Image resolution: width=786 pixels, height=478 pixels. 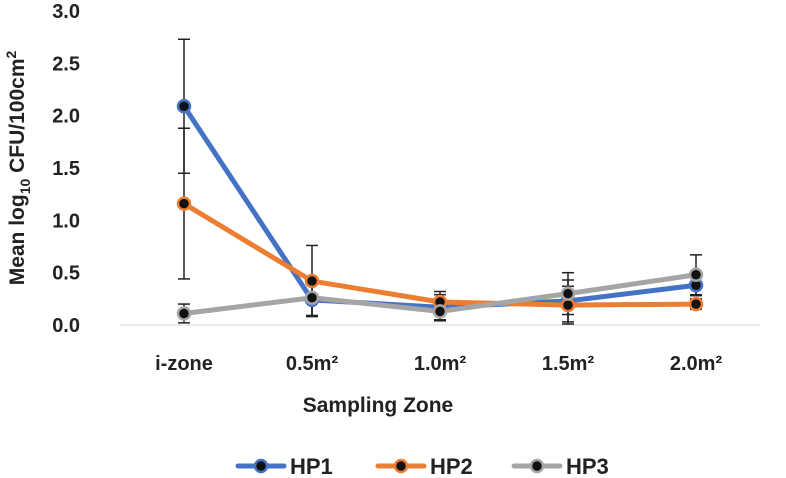 I want to click on y-tick-label: 0.0, so click(x=66, y=326).